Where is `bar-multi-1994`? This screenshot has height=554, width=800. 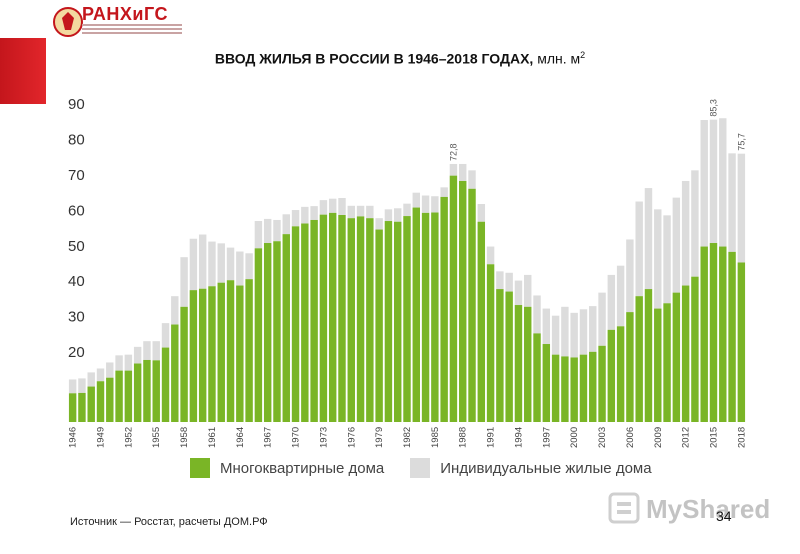
bar-multi-1994 is located at coordinates (518, 363).